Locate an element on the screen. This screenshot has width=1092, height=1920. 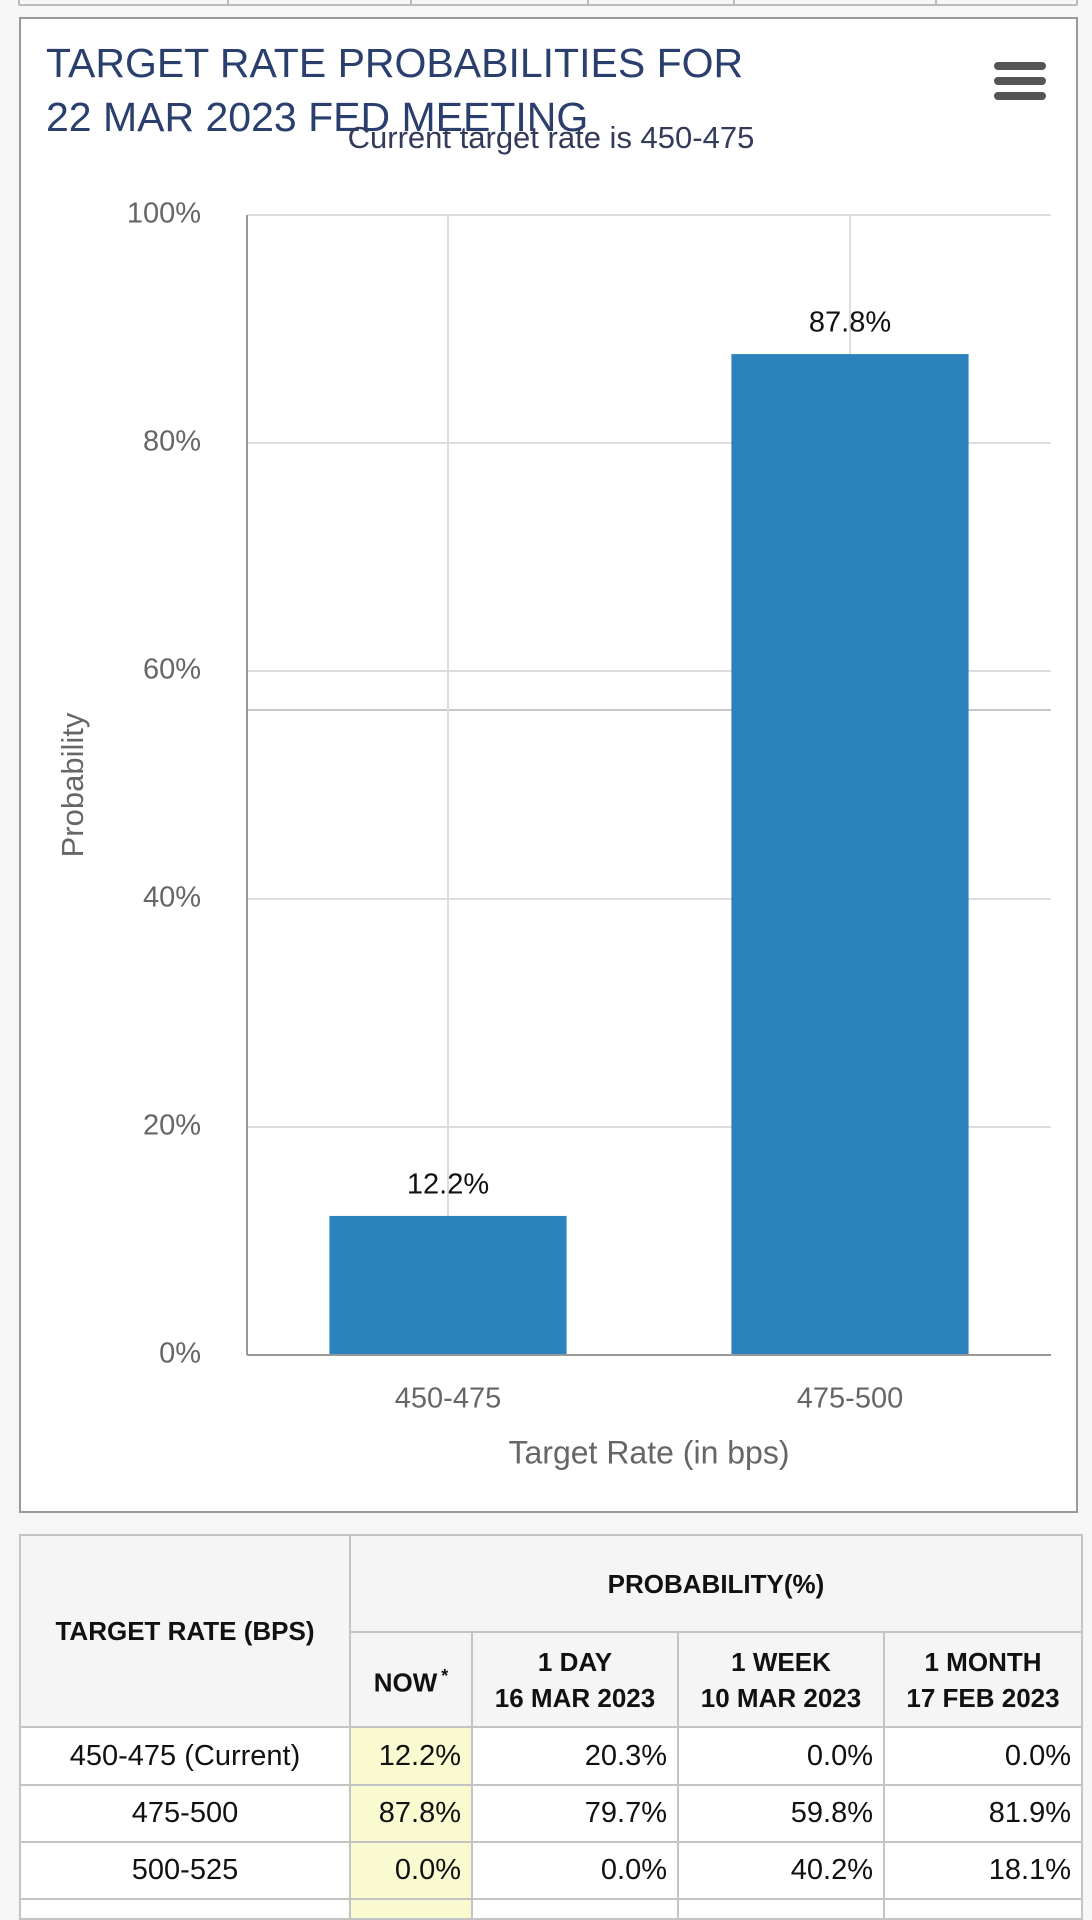
top-strip-dividers is located at coordinates (548, 2).